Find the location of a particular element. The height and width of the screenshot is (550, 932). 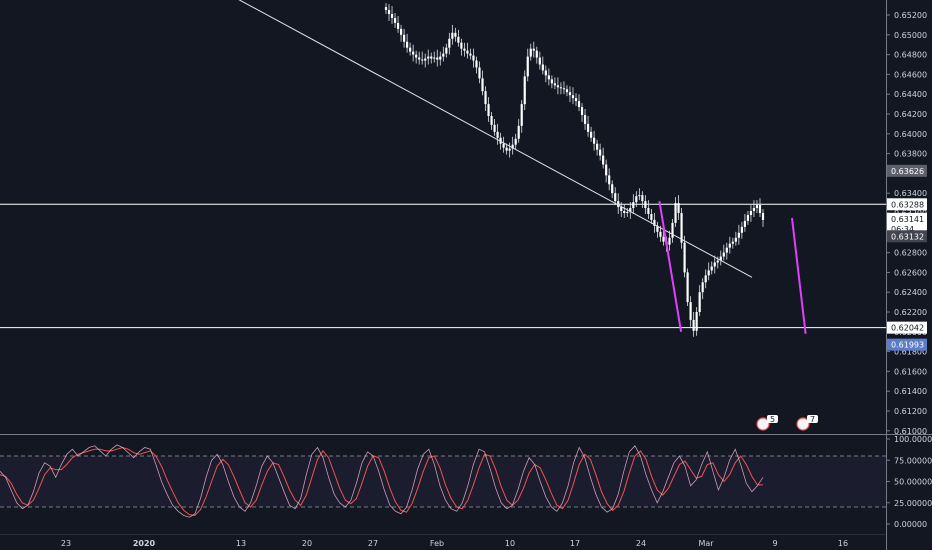

price-tick-label: 0.64200 is located at coordinates (910, 114).